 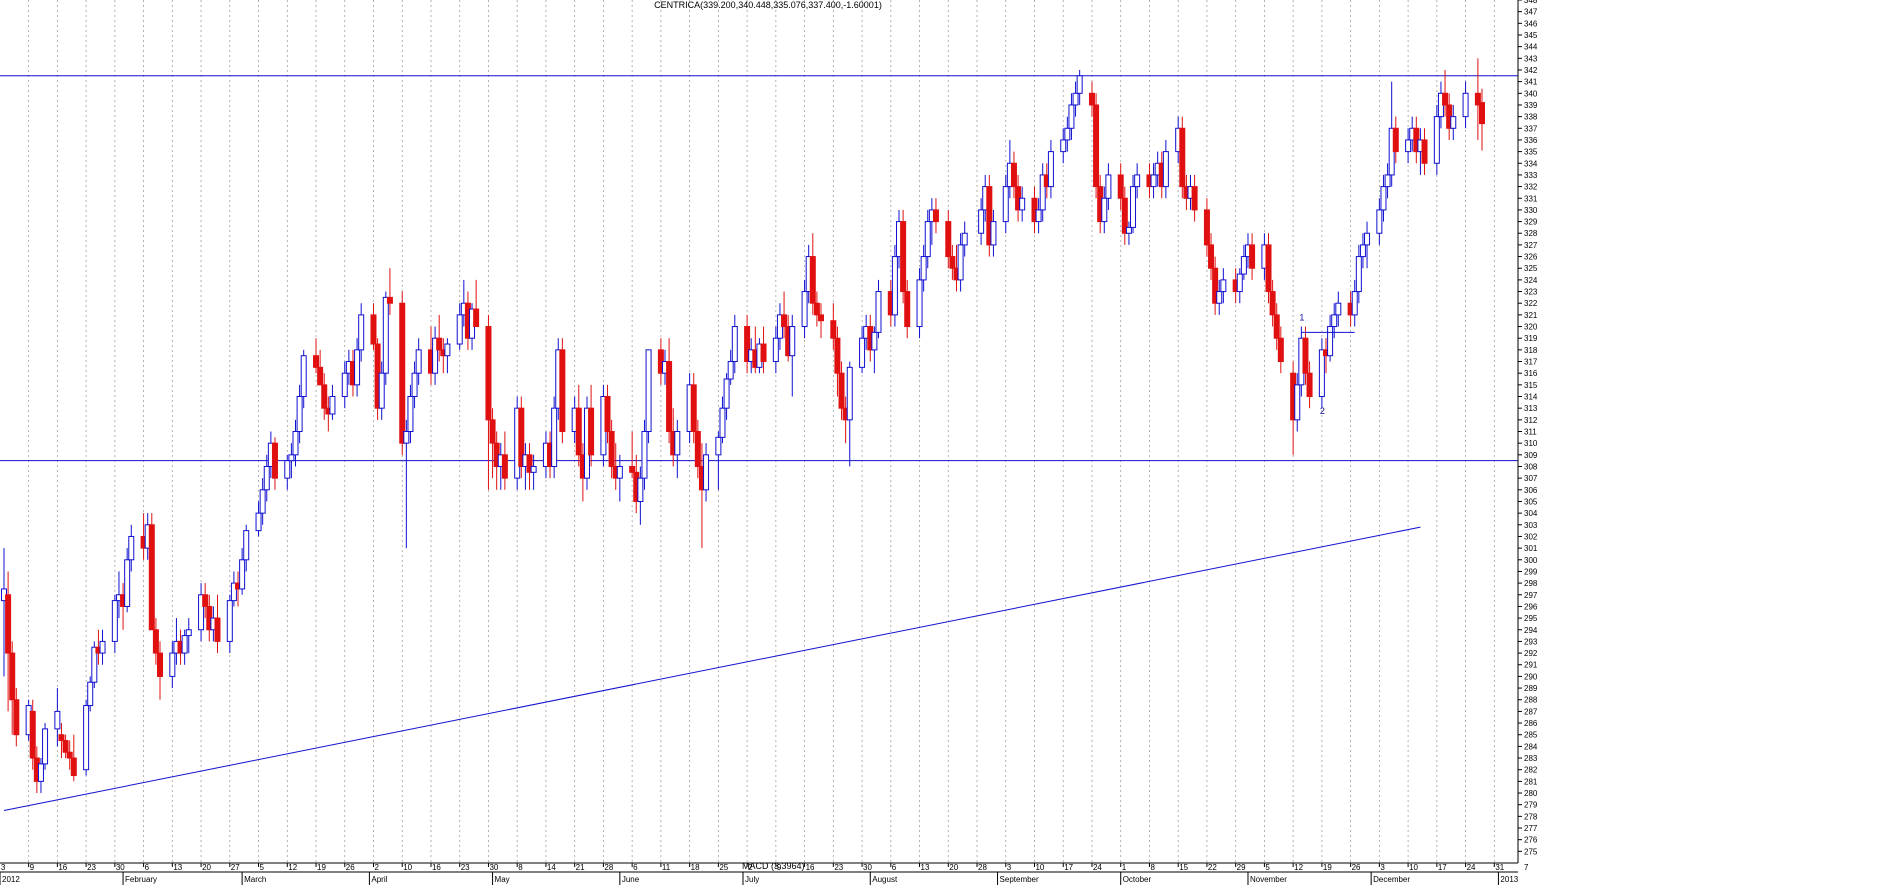 I want to click on x-tick-label: 13, so click(x=925, y=867).